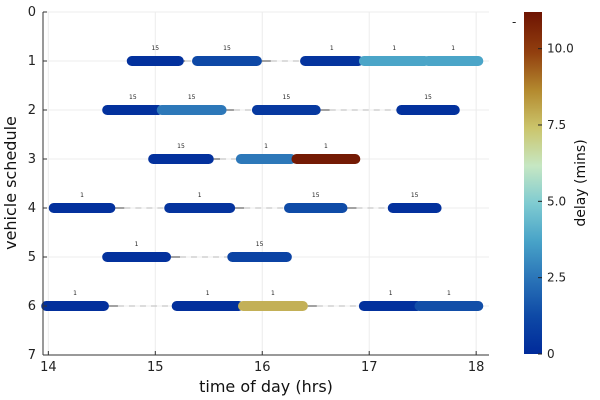 Image resolution: width=600 pixels, height=400 pixels. I want to click on colorbar-tick-label: 7.5, so click(556, 125).